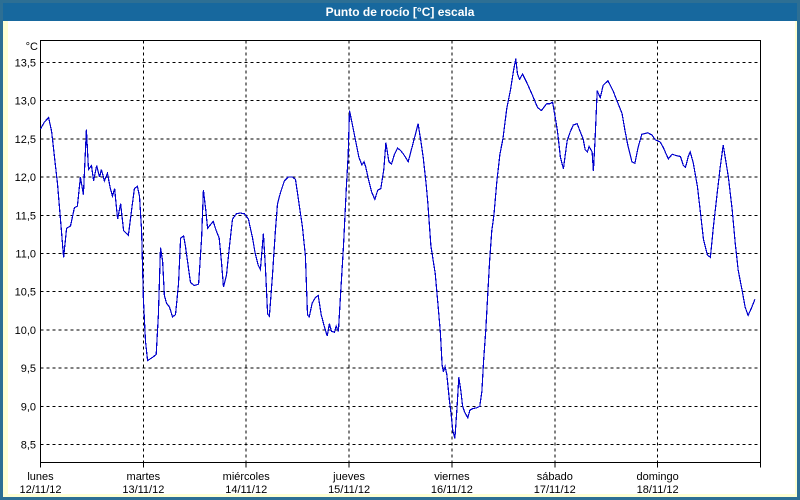 The width and height of the screenshot is (800, 500). Describe the element at coordinates (25, 216) in the screenshot. I see `y-tick-label: 11,5` at that location.